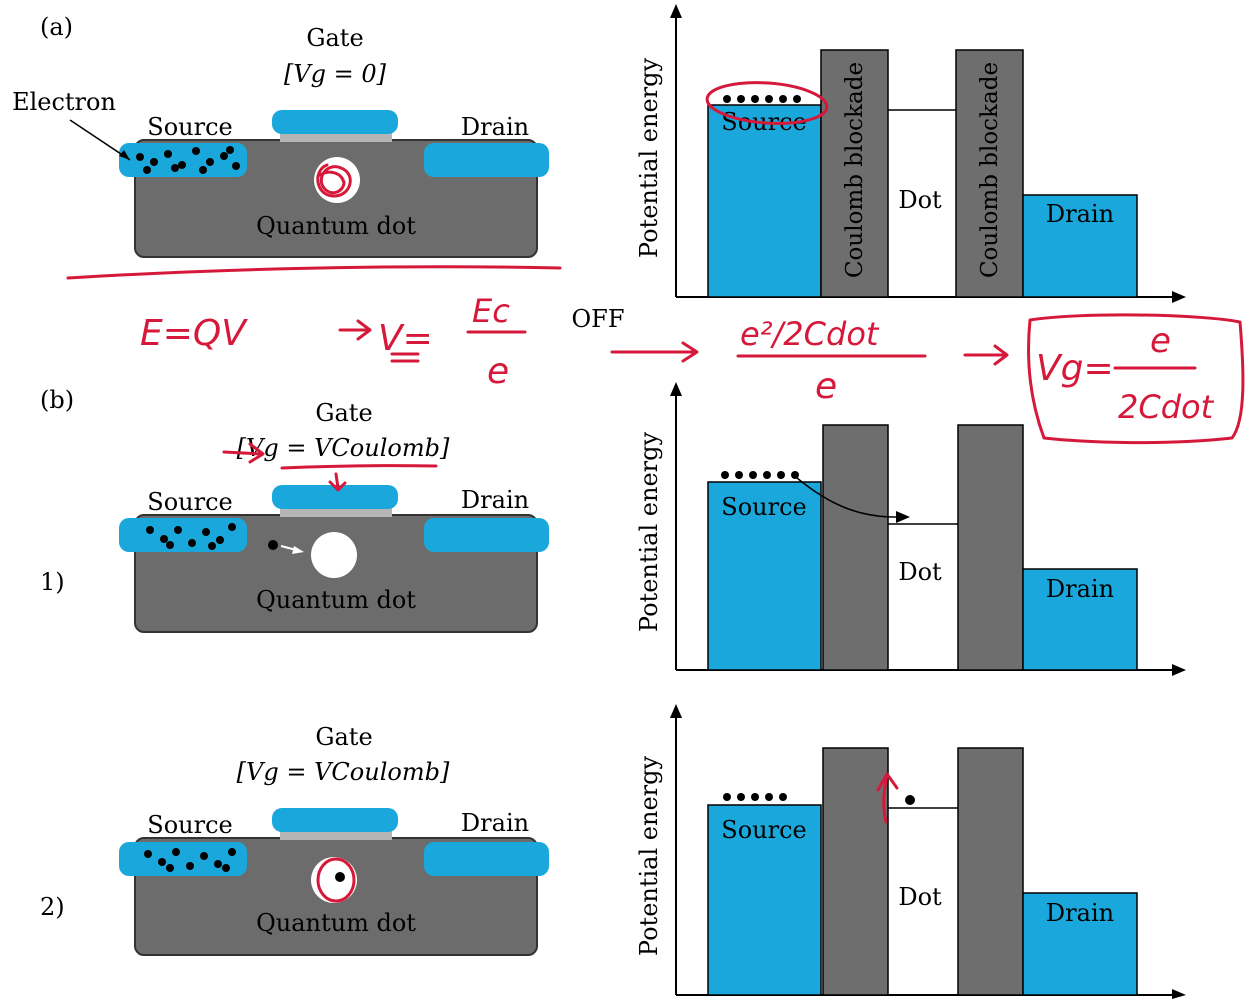 The height and width of the screenshot is (999, 1247). Describe the element at coordinates (810, 334) in the screenshot. I see `ink-eq-e2-2cdot: e²/2Cdot` at that location.